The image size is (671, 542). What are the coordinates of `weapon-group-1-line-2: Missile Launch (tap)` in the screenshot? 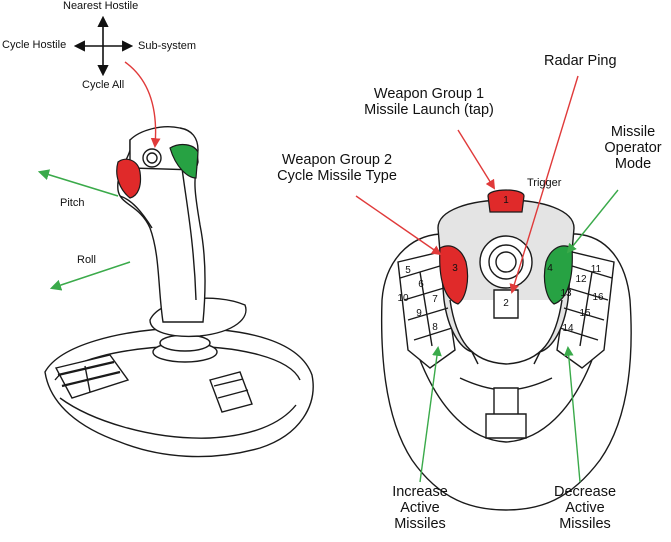 It's located at (429, 110).